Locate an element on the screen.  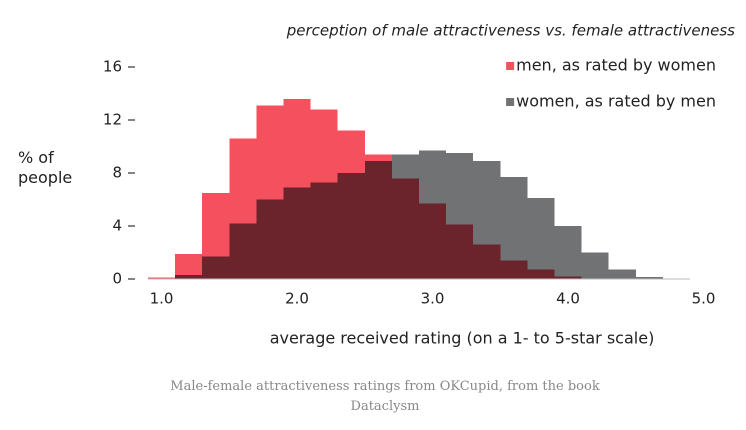
x-tick-label: 1.0 is located at coordinates (162, 299).